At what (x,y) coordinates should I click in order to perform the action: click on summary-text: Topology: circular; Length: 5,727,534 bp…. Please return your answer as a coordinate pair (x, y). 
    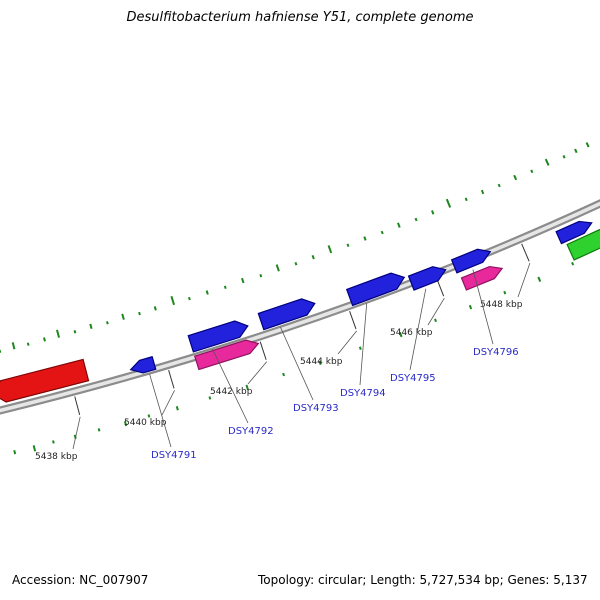
    Looking at the image, I should click on (422, 580).